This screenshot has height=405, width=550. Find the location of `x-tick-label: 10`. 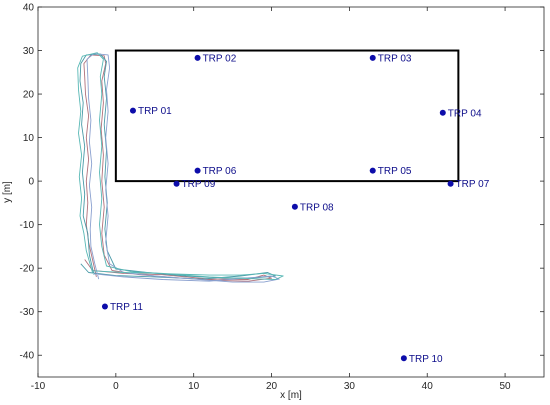

x-tick-label: 10 is located at coordinates (194, 386).